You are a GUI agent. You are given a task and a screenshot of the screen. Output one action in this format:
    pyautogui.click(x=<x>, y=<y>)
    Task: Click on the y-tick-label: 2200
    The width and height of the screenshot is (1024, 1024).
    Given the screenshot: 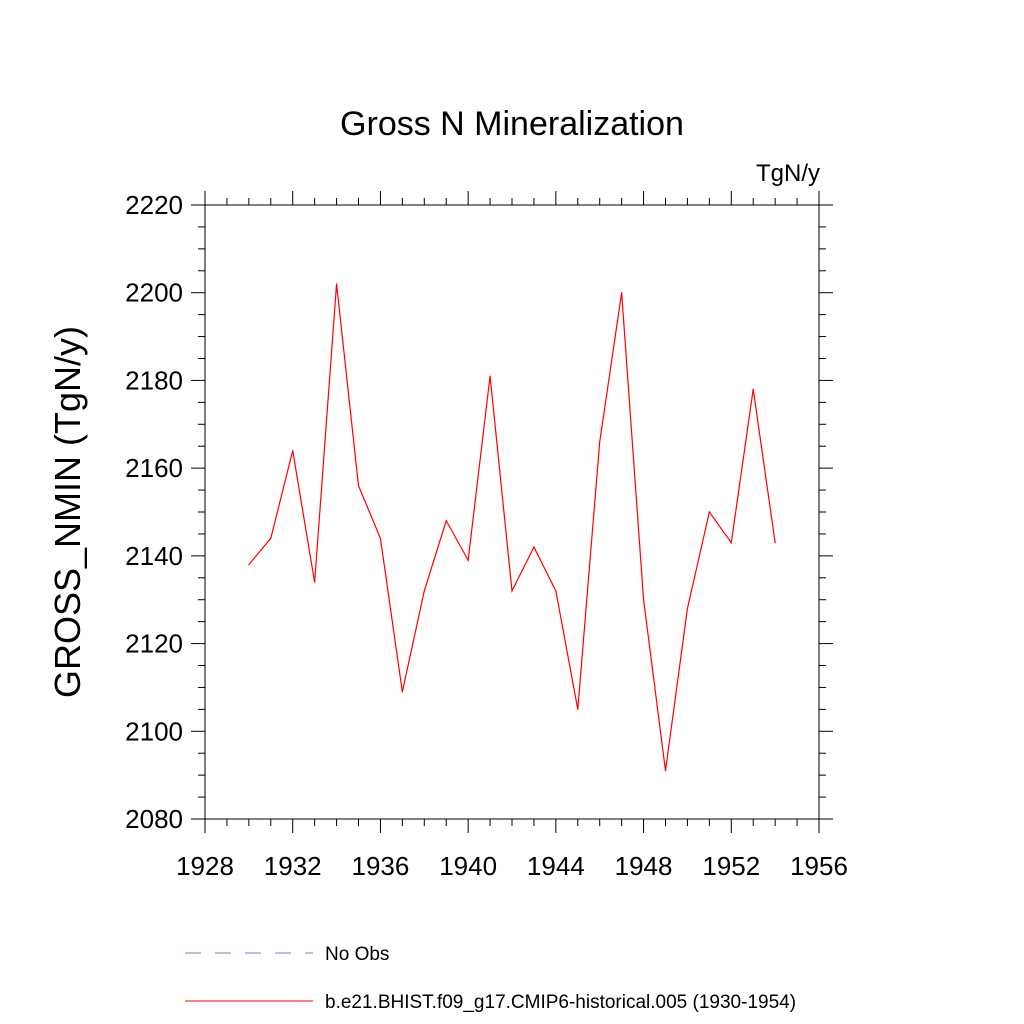 What is the action you would take?
    pyautogui.click(x=154, y=293)
    